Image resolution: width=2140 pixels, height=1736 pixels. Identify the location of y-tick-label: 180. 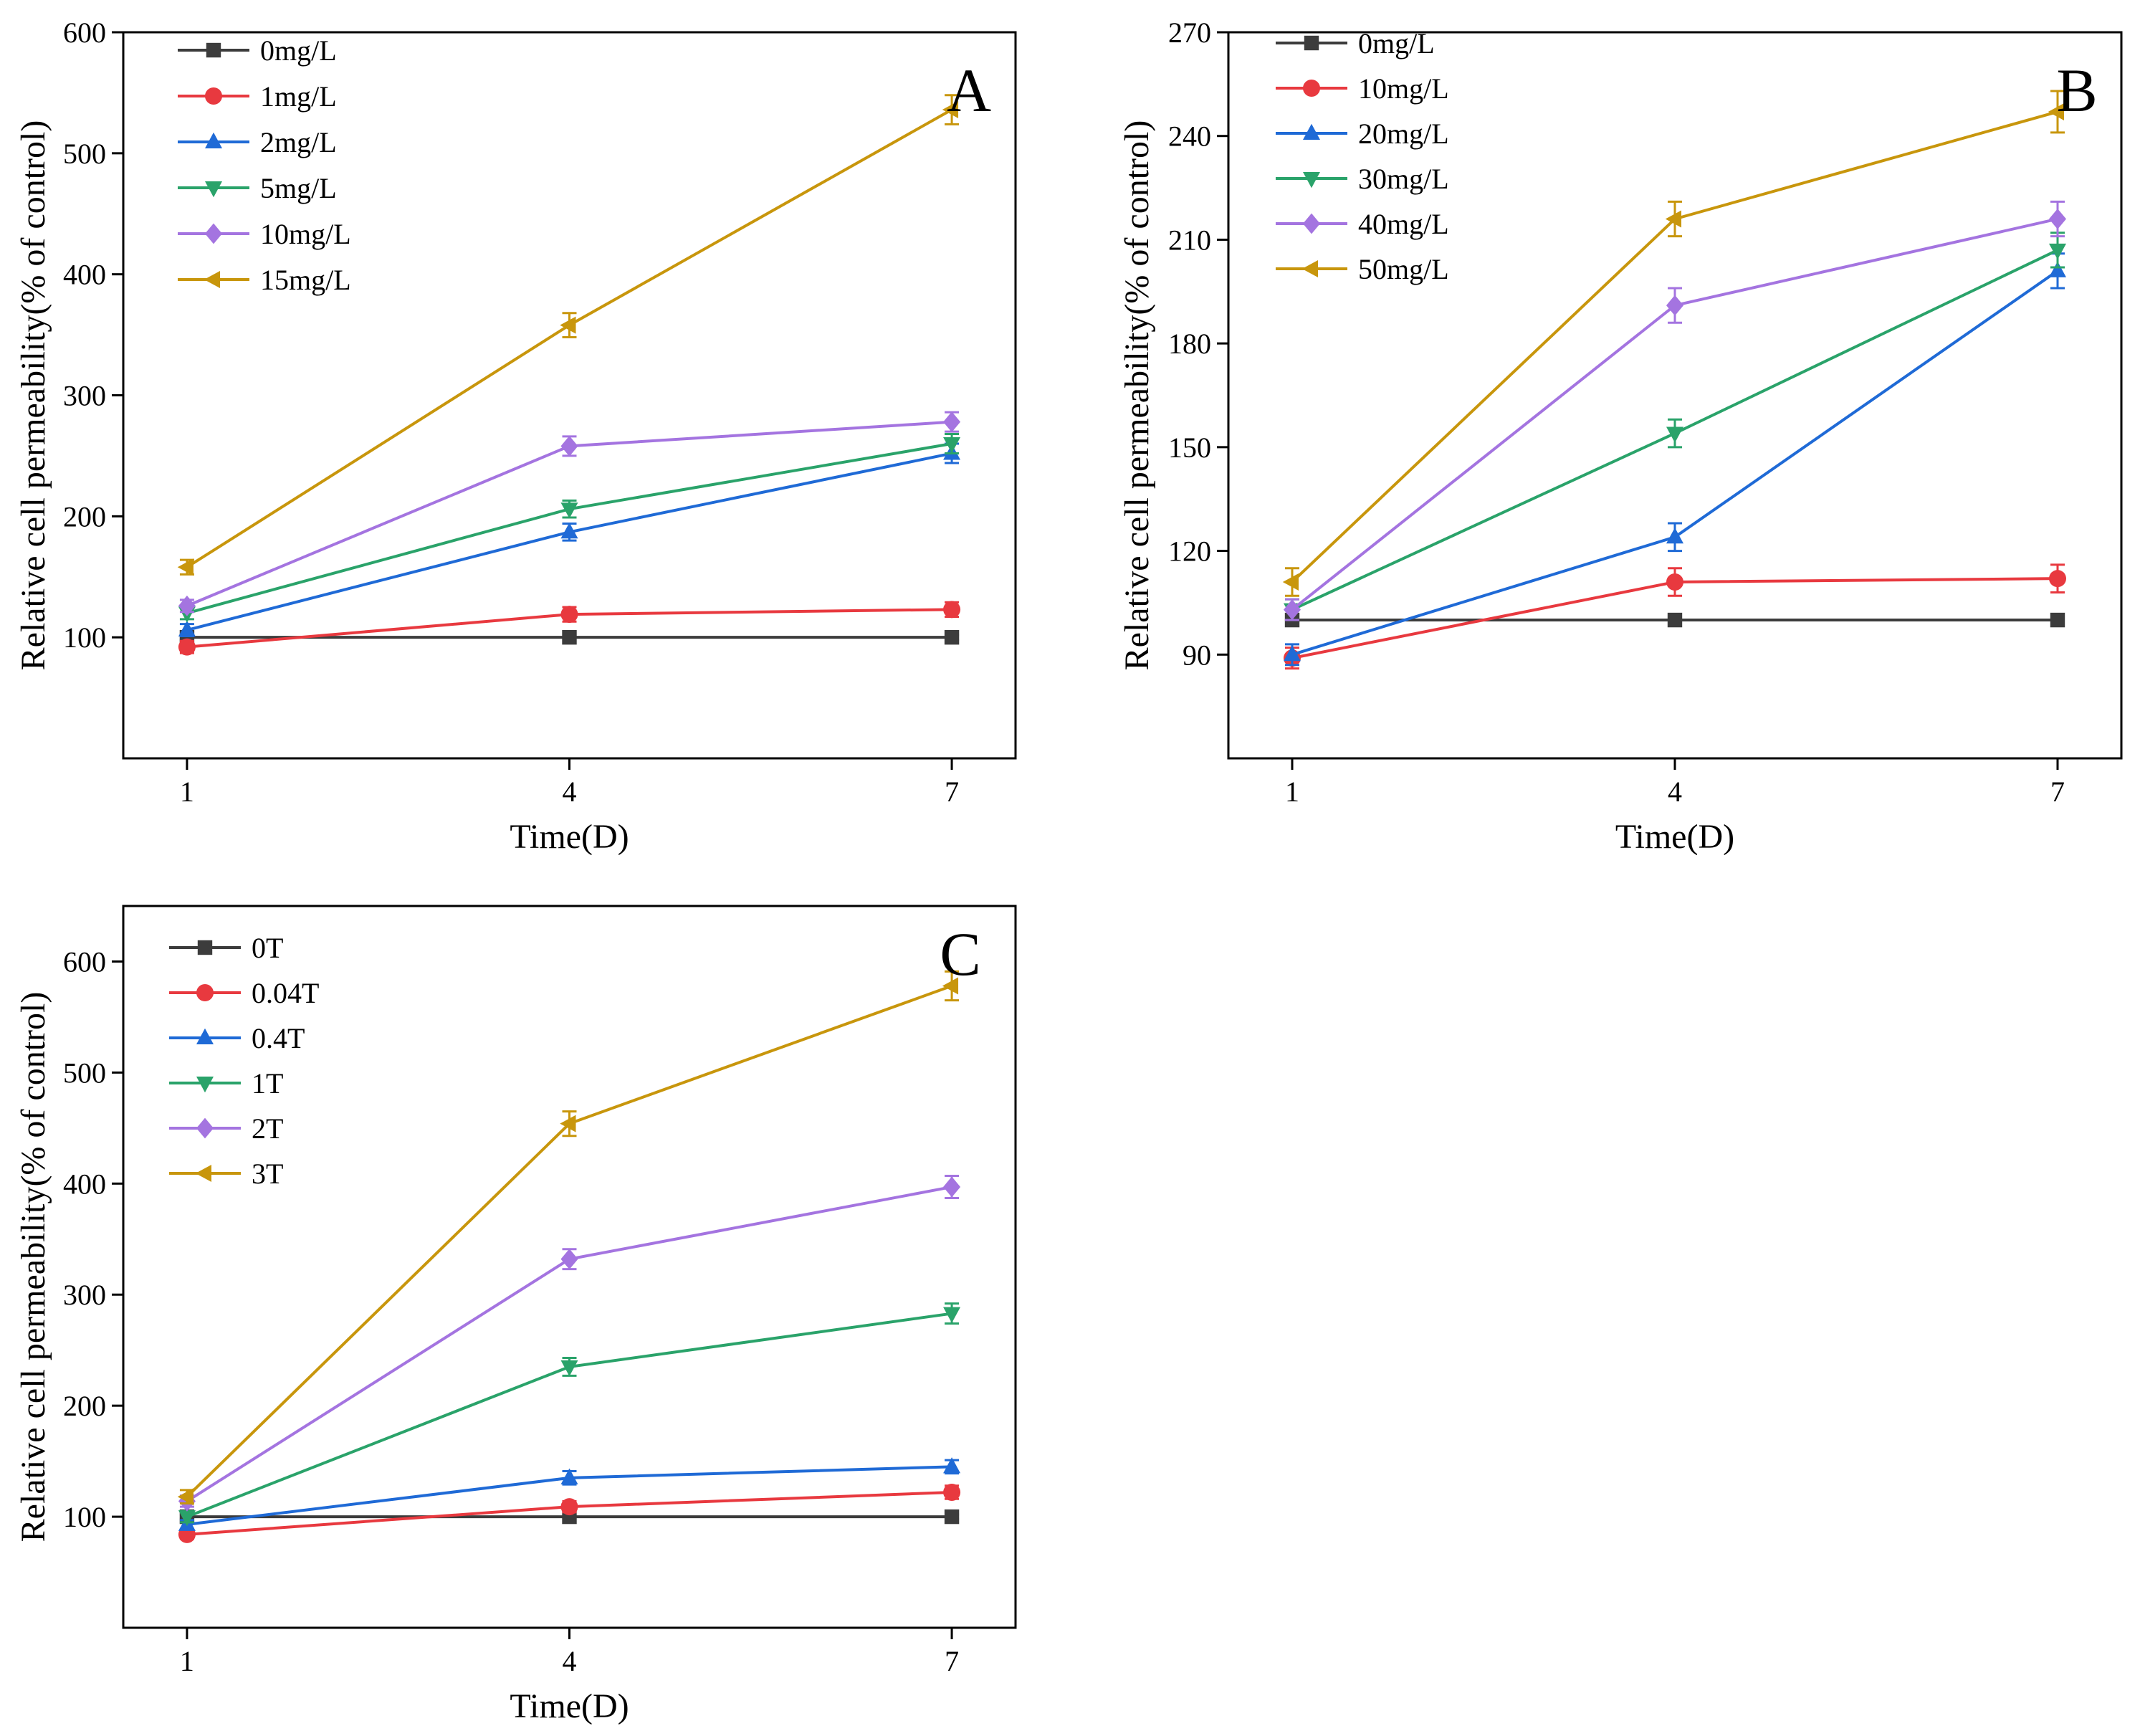
(1189, 344).